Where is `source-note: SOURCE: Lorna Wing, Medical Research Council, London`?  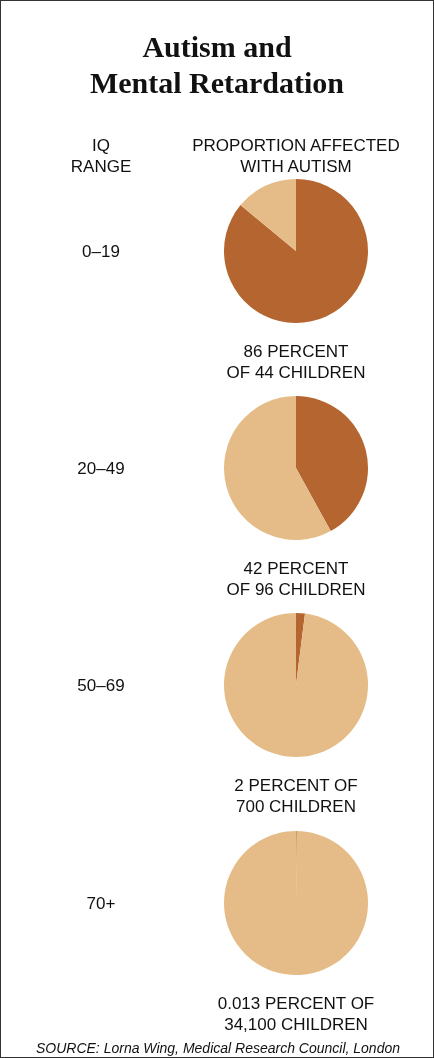
source-note: SOURCE: Lorna Wing, Medical Research Council, London is located at coordinates (218, 1048).